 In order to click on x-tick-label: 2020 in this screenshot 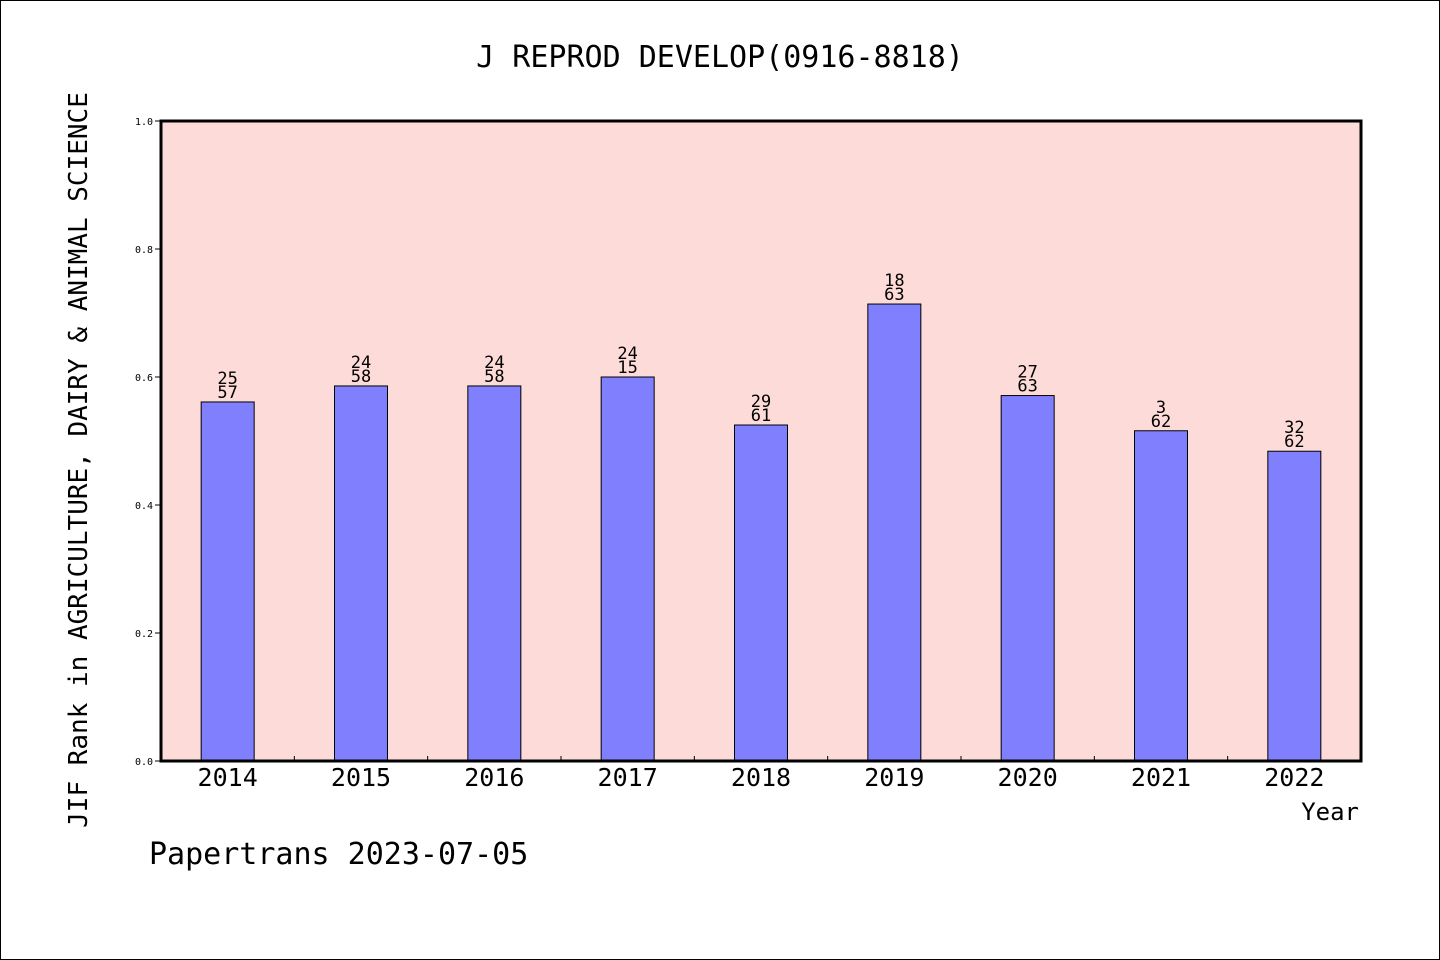, I will do `click(1028, 777)`.